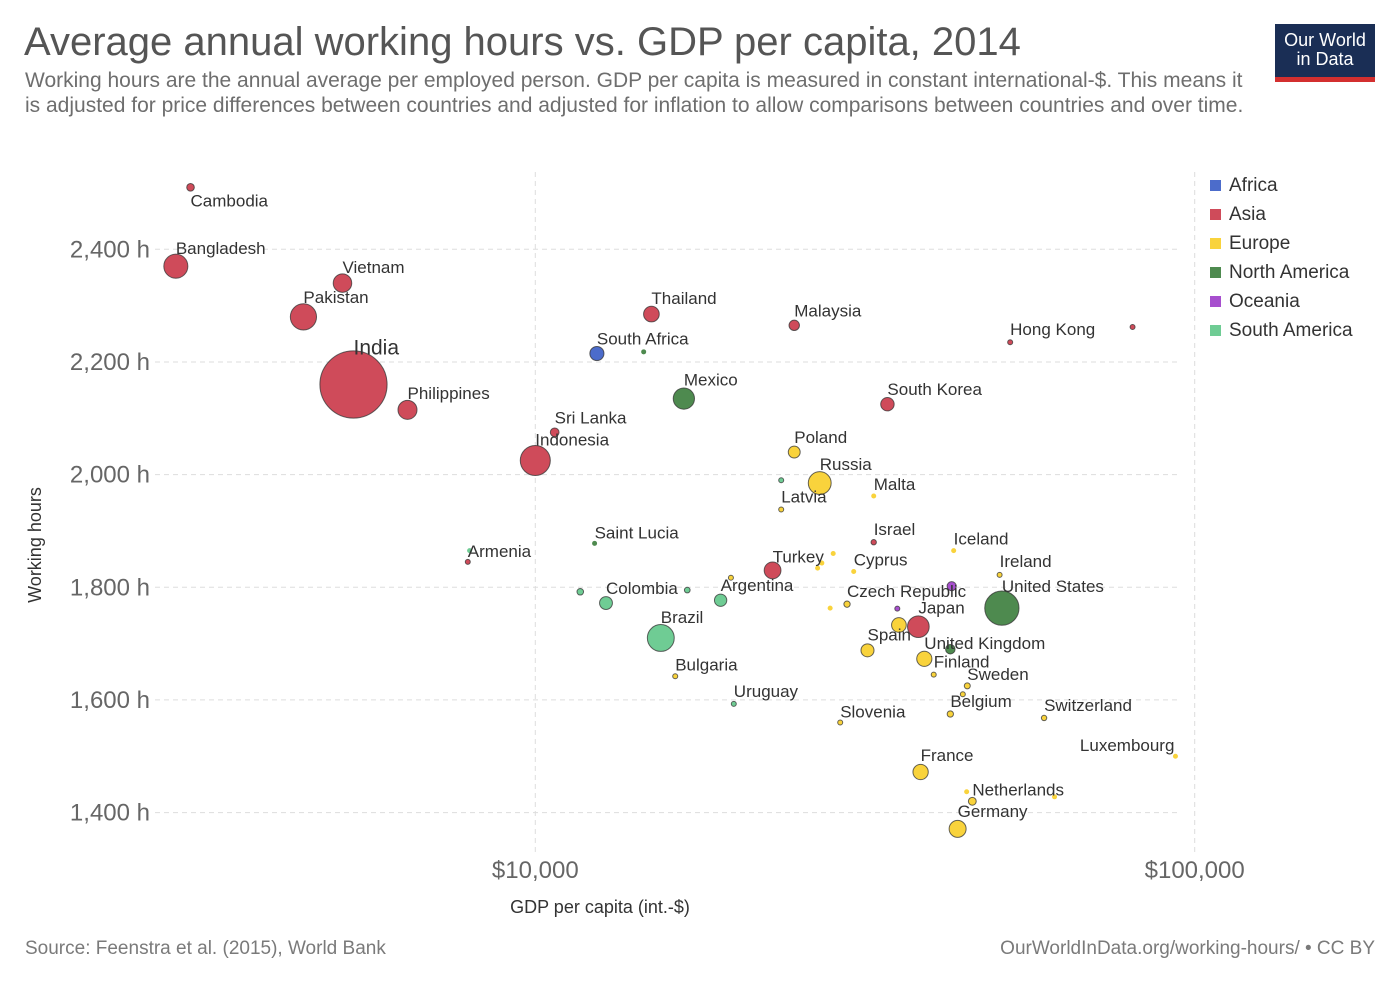 Image resolution: width=1400 pixels, height=988 pixels. What do you see at coordinates (110, 700) in the screenshot?
I see `y-tick-label: 1,600 h` at bounding box center [110, 700].